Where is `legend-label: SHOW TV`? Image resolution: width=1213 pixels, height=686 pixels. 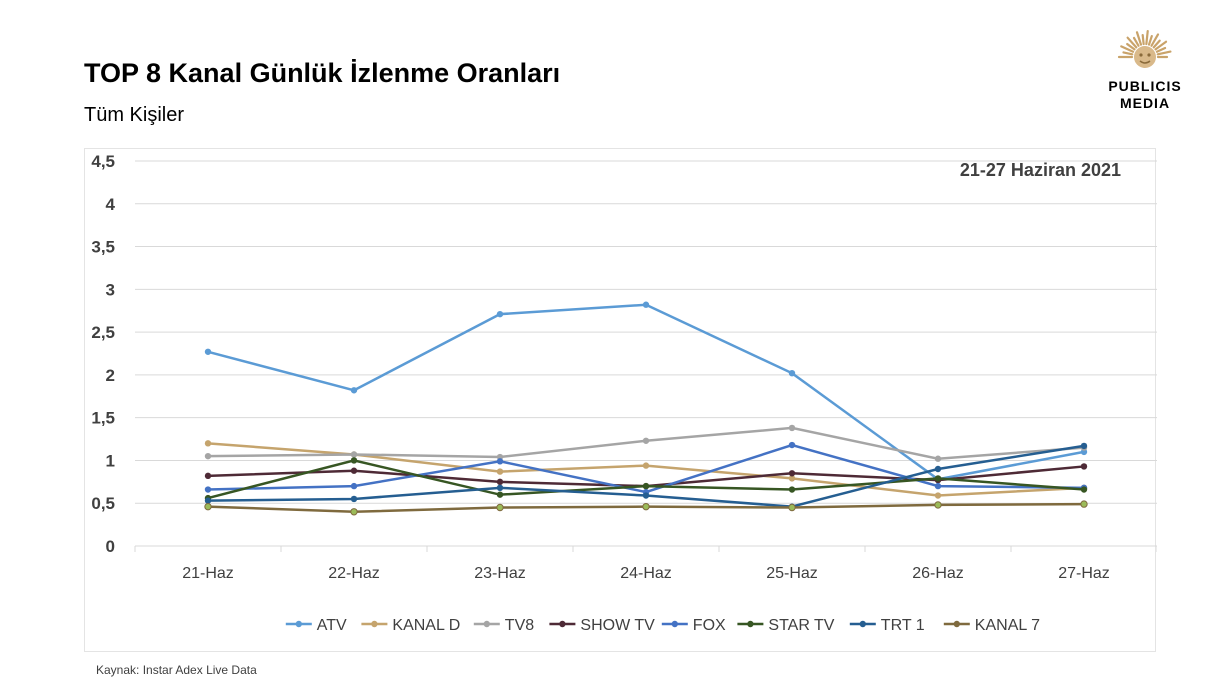 legend-label: SHOW TV is located at coordinates (617, 625).